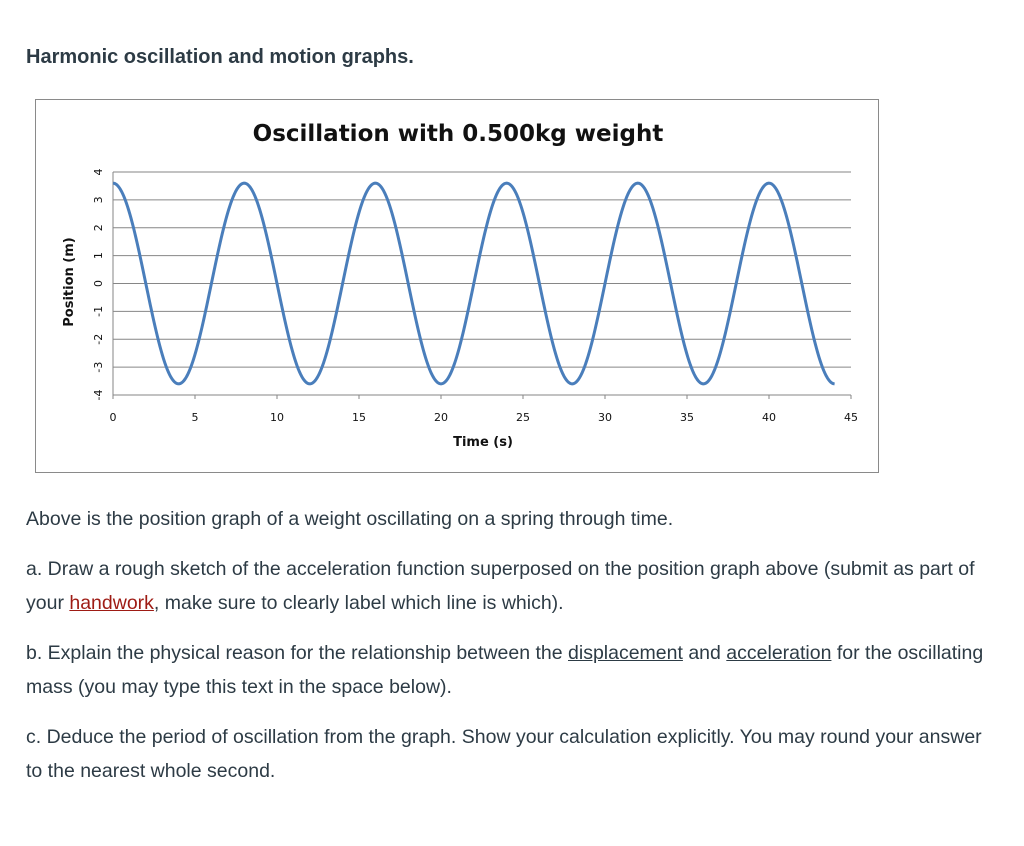 The width and height of the screenshot is (1024, 846). Describe the element at coordinates (98, 339) in the screenshot. I see `y-tick-label: -2` at that location.